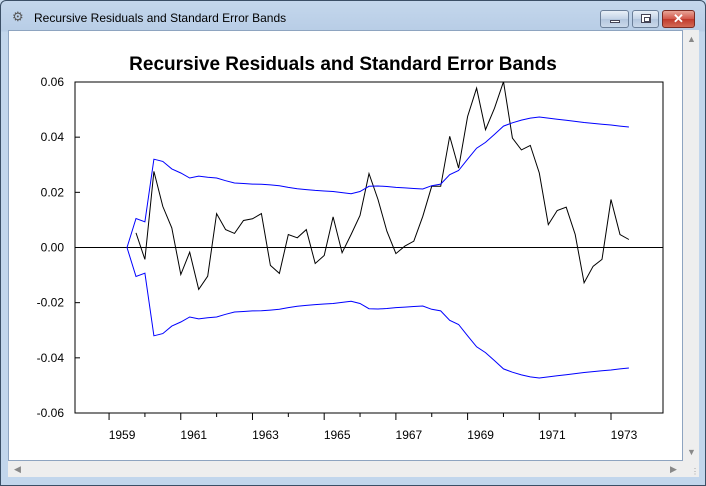 This screenshot has height=486, width=706. Describe the element at coordinates (552, 435) in the screenshot. I see `x-tick-label: 1971` at that location.